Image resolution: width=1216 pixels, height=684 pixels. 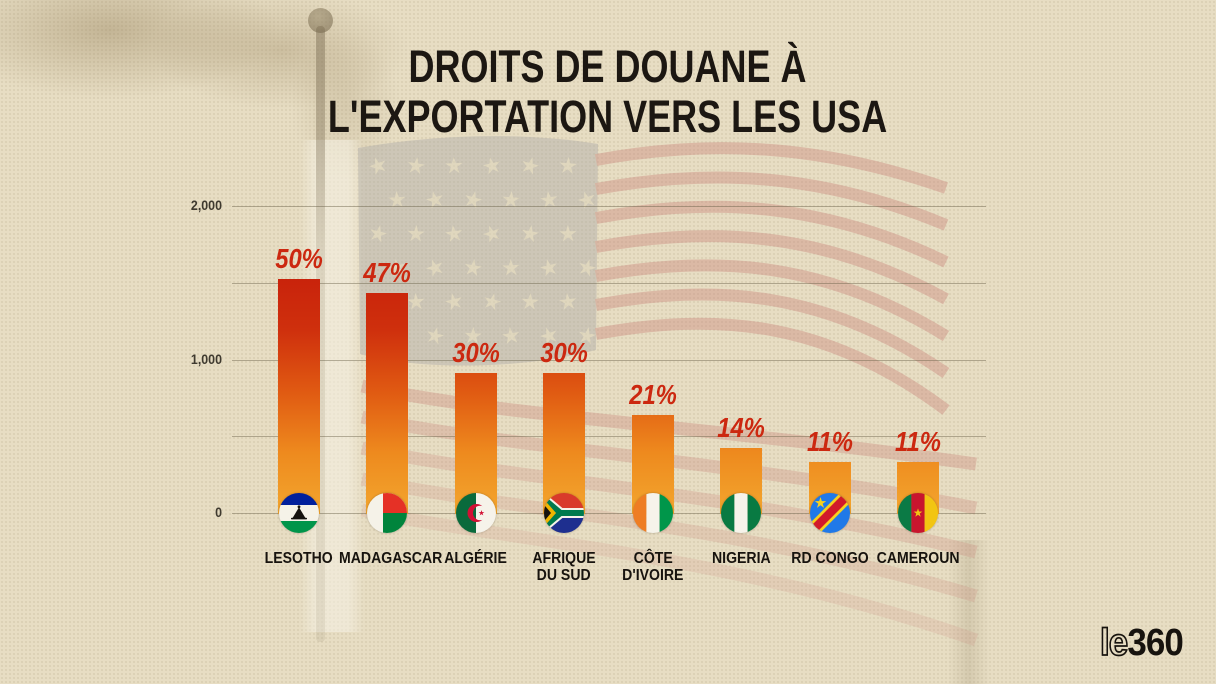 What do you see at coordinates (564, 443) in the screenshot?
I see `bar-afrique-du-sud` at bounding box center [564, 443].